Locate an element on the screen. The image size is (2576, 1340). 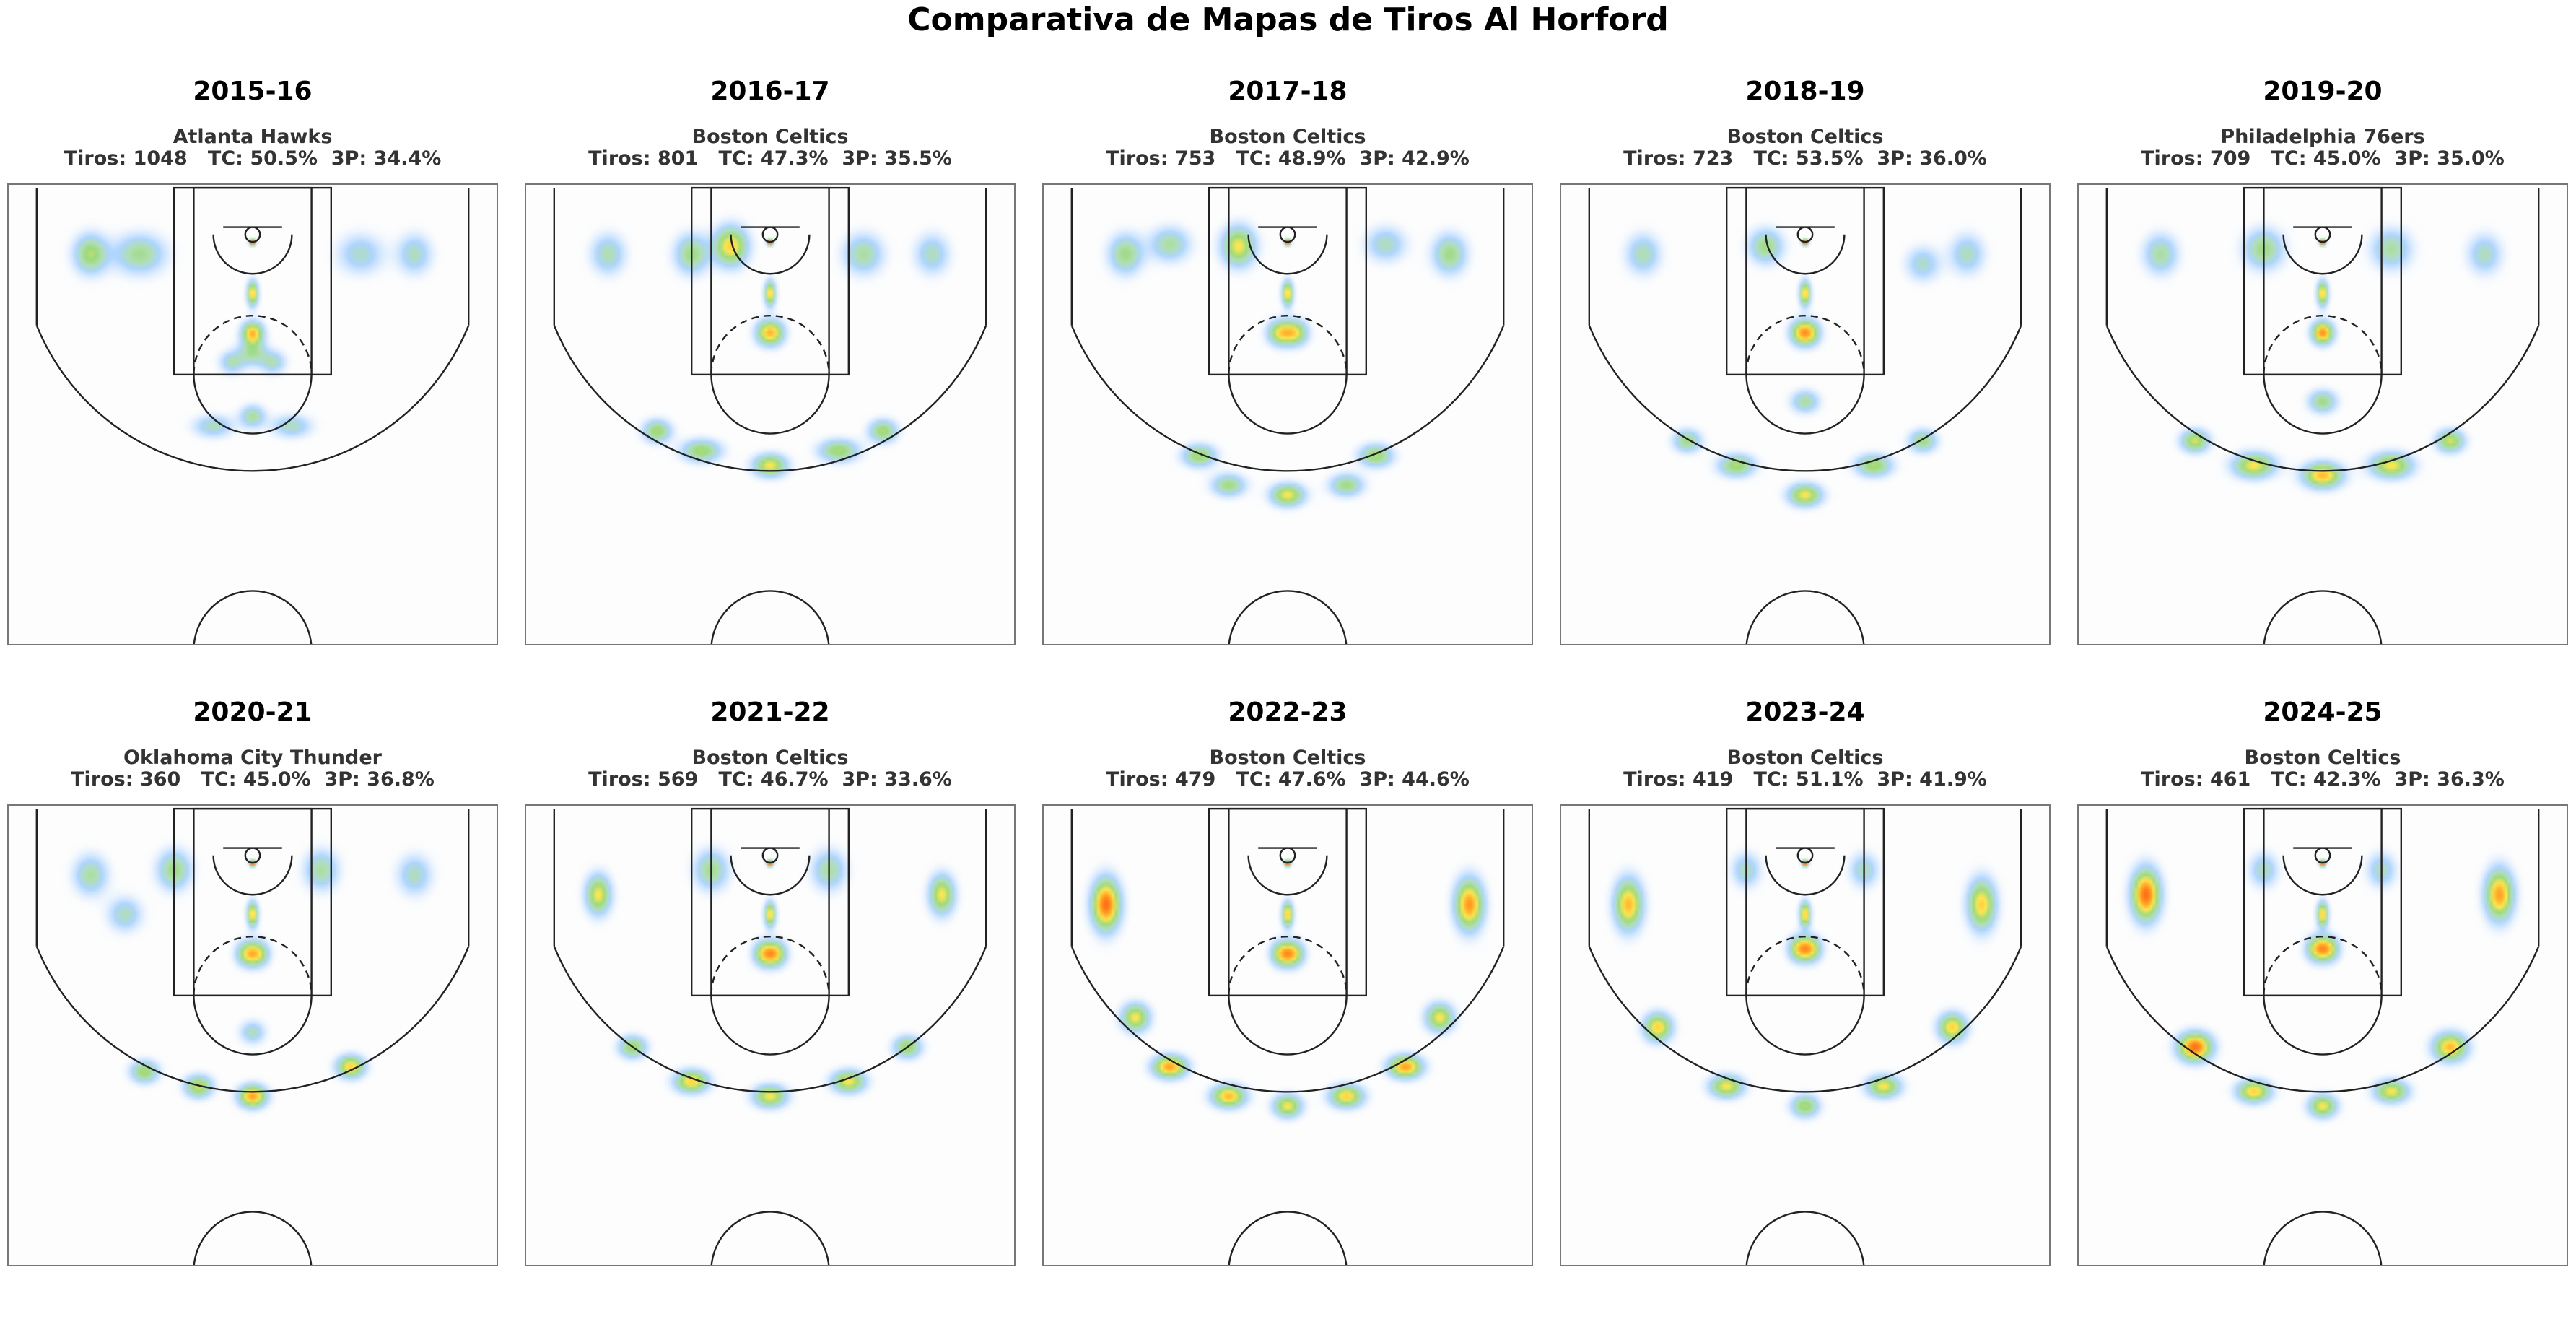
season-label: 2020-21 is located at coordinates (253, 712).